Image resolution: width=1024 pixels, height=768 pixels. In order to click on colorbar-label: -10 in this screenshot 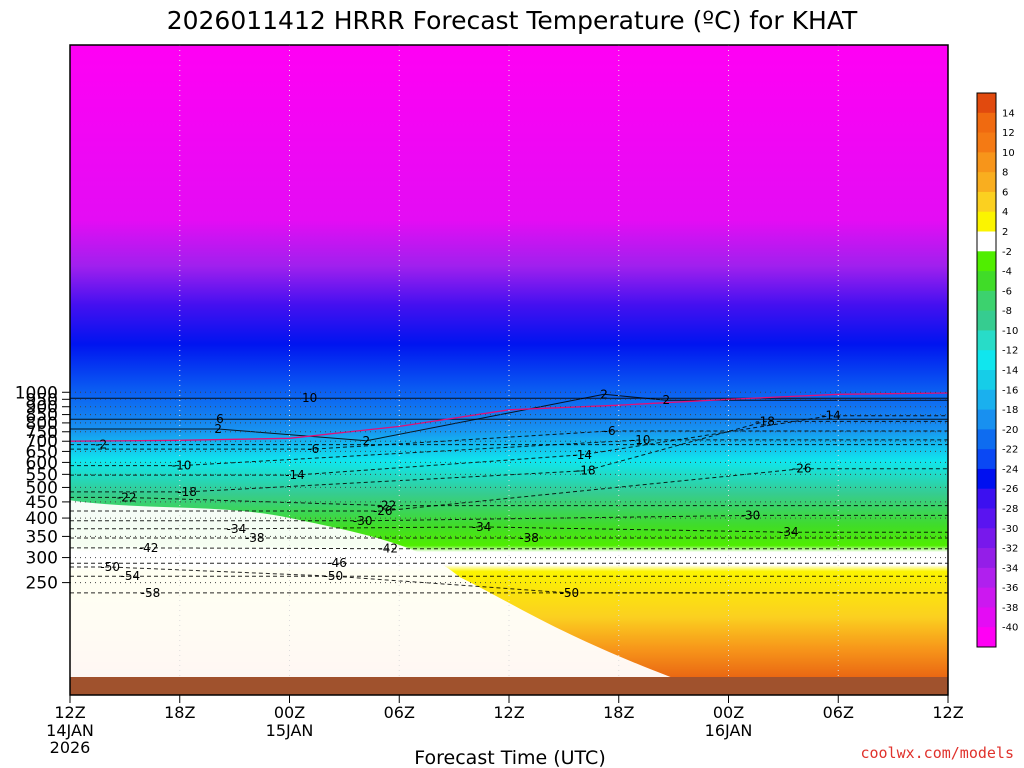, I will do `click(1010, 331)`.